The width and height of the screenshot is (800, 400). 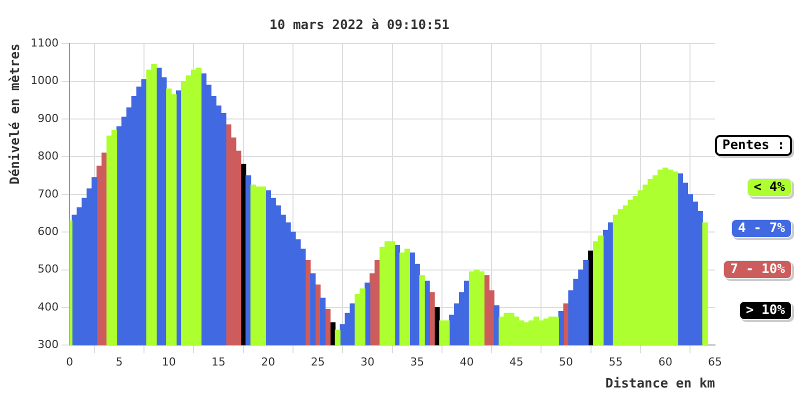 What do you see at coordinates (765, 310) in the screenshot?
I see `text: > 10%` at bounding box center [765, 310].